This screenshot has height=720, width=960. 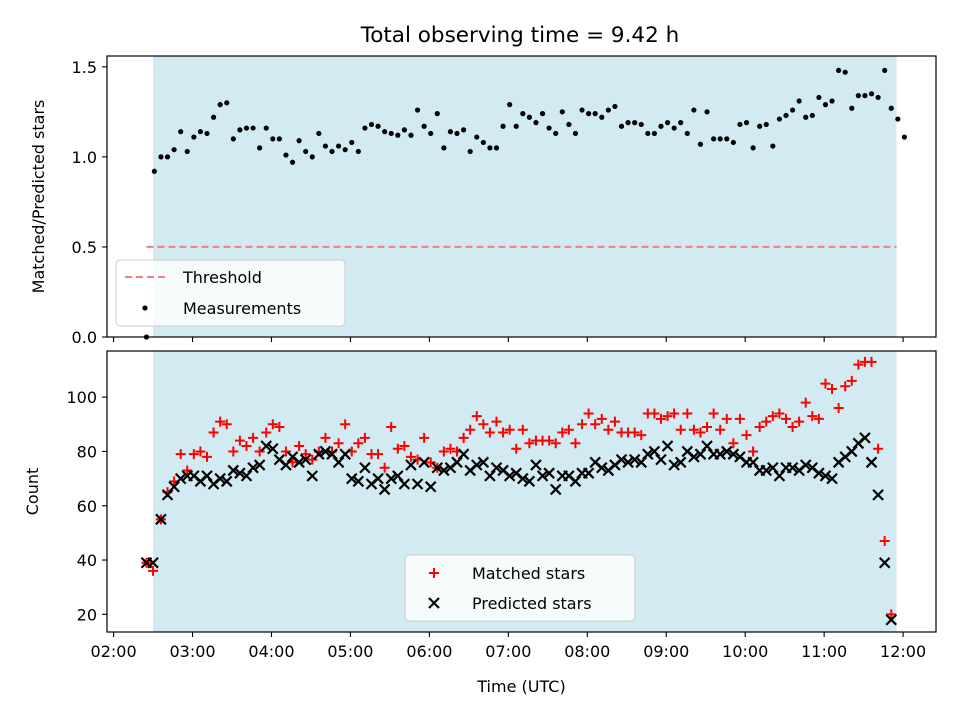 I want to click on x-tick-label: 02:00, so click(x=114, y=651).